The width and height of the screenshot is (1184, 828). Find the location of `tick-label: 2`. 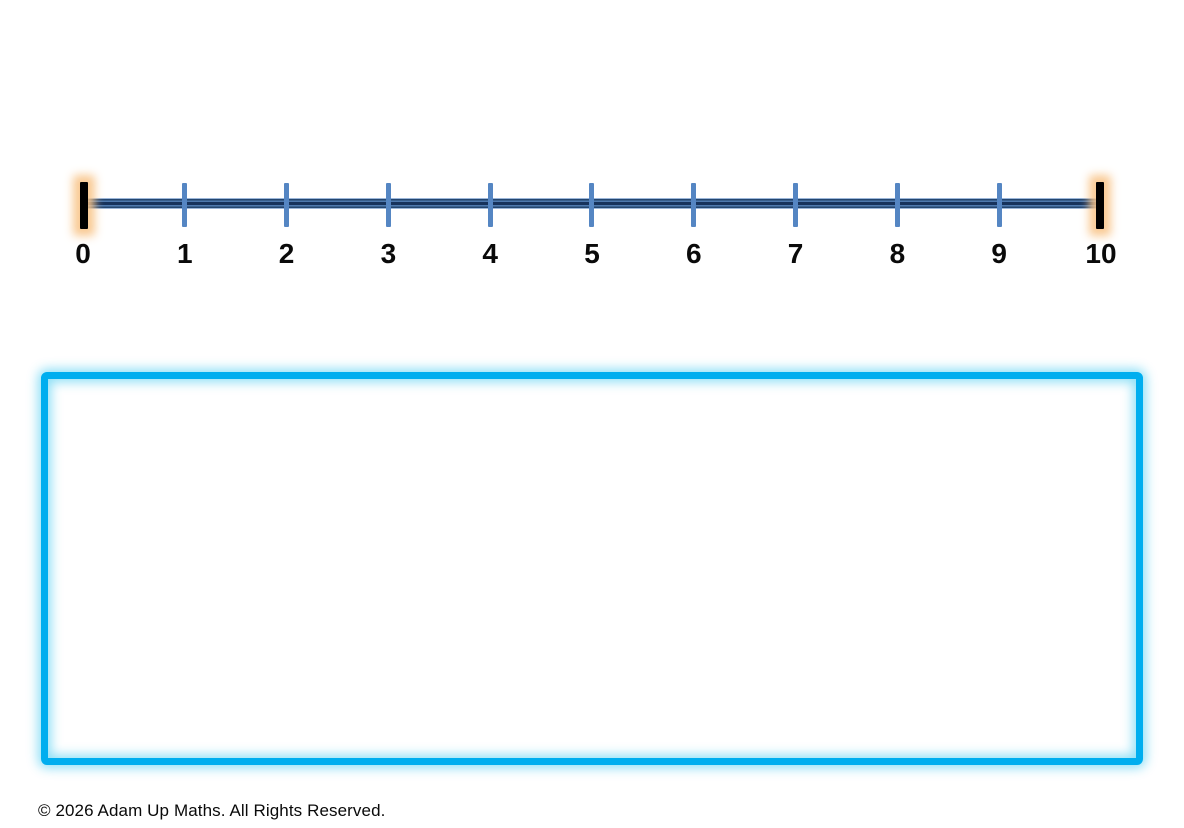

tick-label: 2 is located at coordinates (286, 253).